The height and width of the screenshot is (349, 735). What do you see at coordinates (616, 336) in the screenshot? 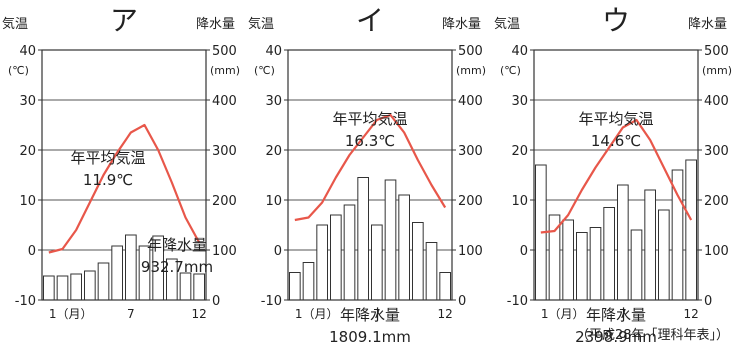
I see `annual-precip-value: 2398.9mm` at bounding box center [616, 336].